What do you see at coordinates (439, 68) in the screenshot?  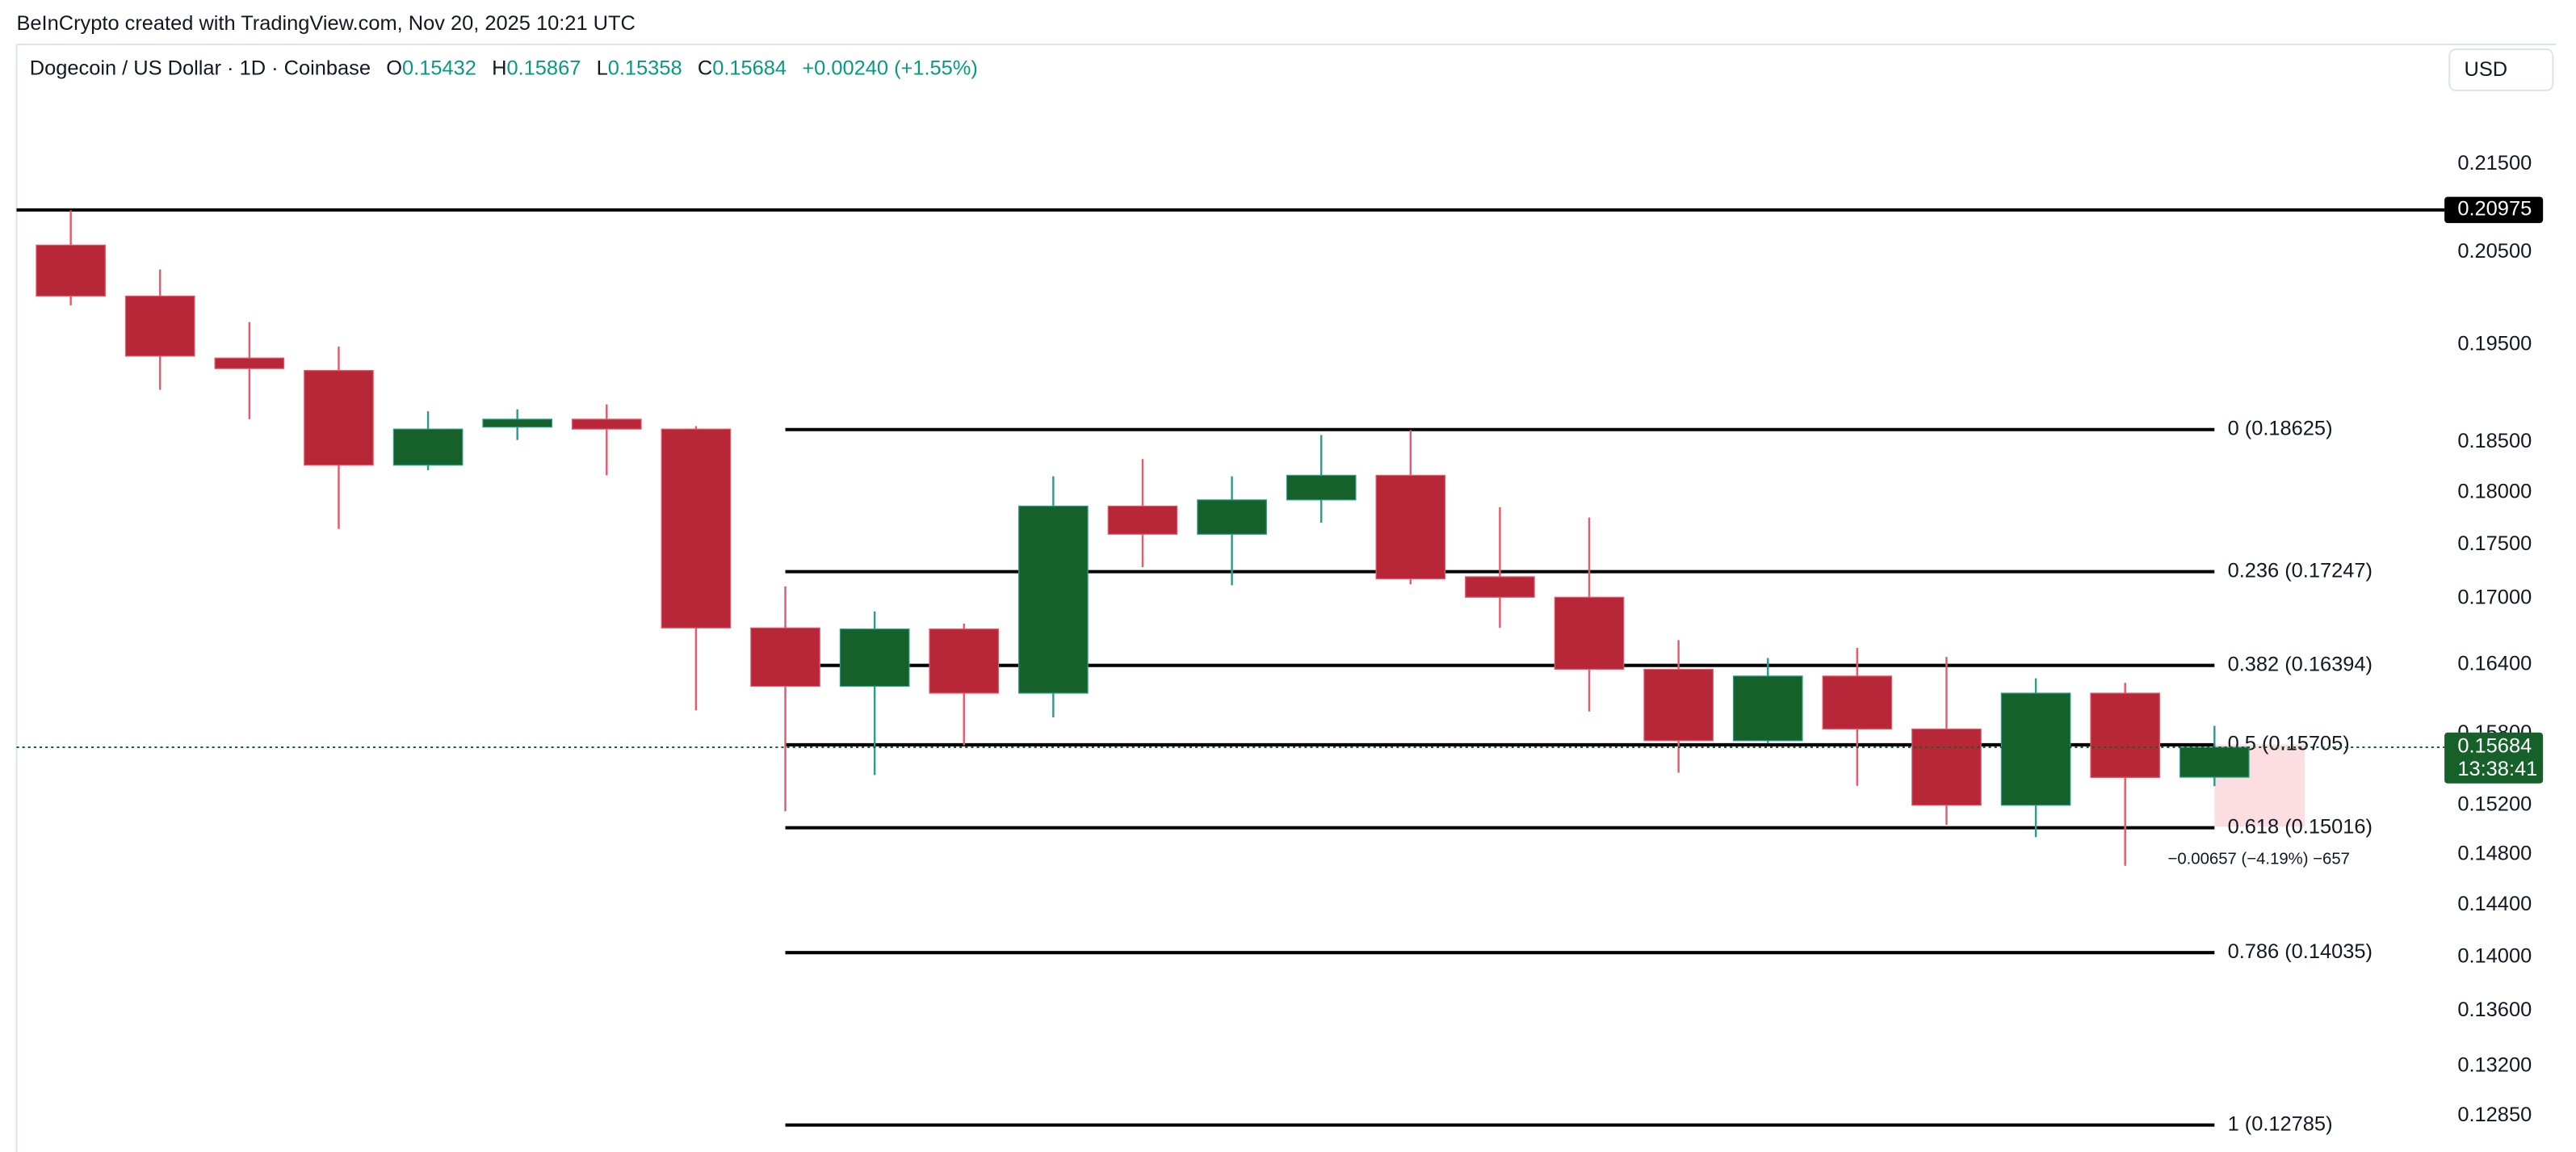 I see `o-value: 0.15432` at bounding box center [439, 68].